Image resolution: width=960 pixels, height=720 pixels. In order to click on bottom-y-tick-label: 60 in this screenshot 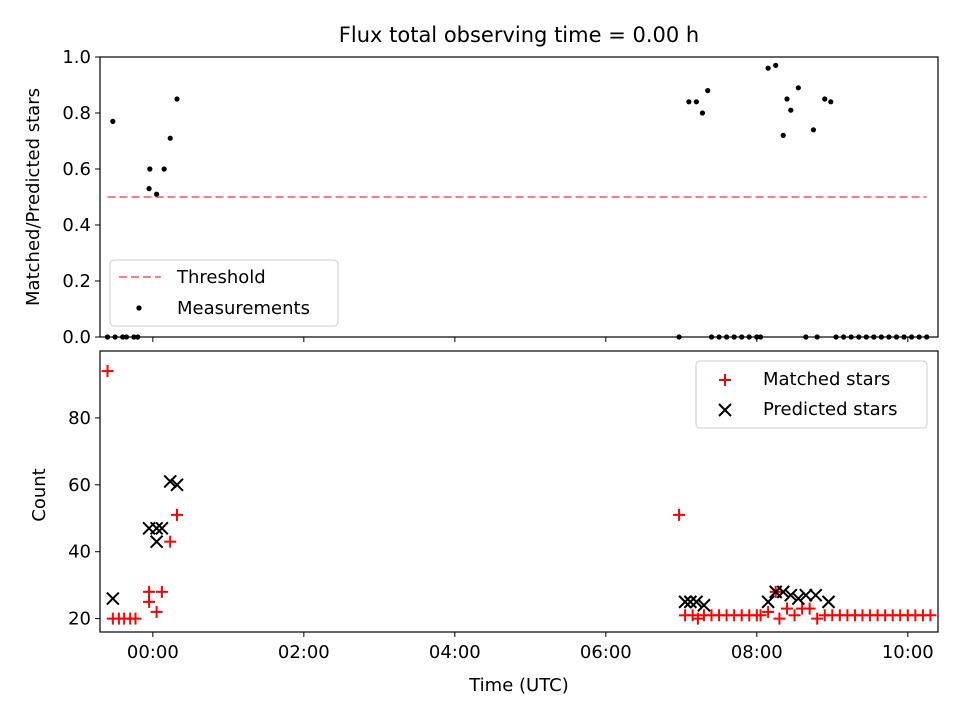, I will do `click(79, 485)`.